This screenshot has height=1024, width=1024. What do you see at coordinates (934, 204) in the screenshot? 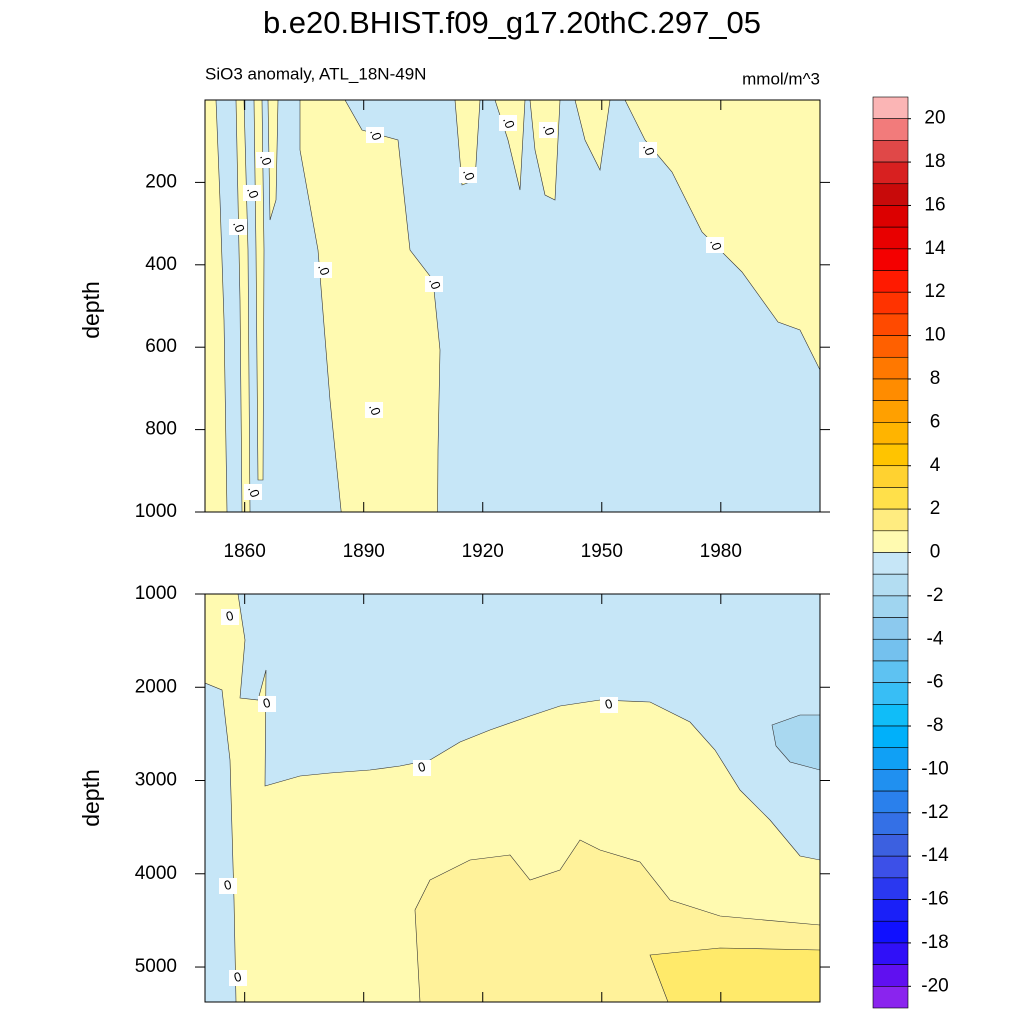
I see `colorbar-label: 16` at bounding box center [934, 204].